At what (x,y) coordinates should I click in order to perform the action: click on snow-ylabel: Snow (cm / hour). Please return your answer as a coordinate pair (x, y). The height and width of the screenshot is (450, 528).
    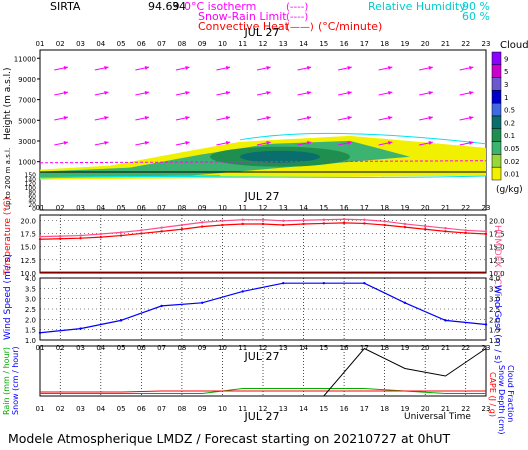
    Looking at the image, I should click on (15, 380).